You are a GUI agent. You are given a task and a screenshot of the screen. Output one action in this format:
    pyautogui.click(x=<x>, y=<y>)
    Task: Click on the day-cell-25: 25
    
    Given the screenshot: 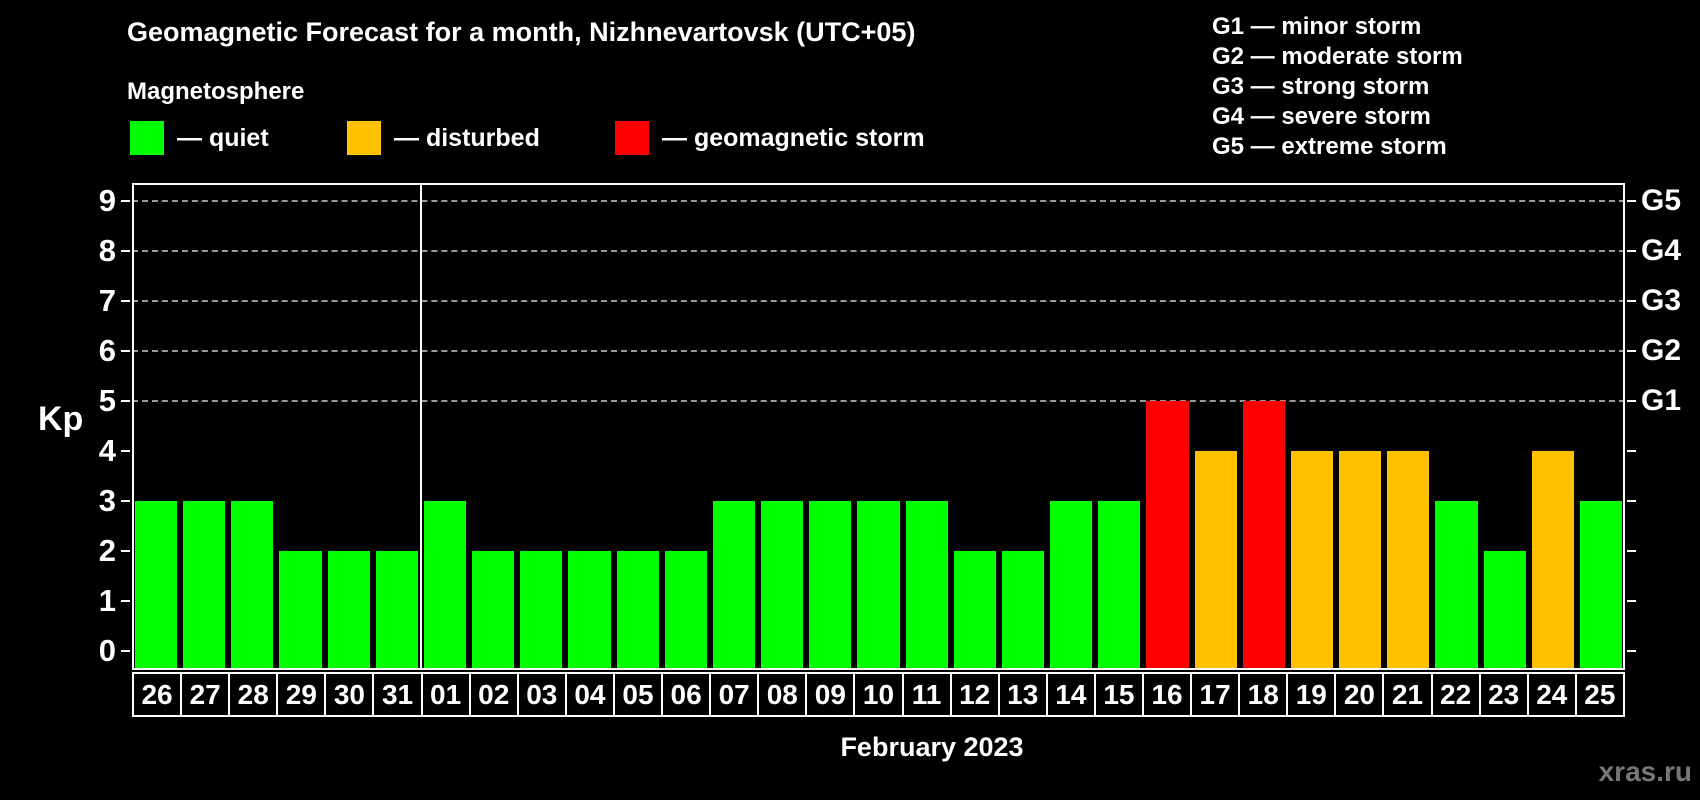 What is the action you would take?
    pyautogui.click(x=1598, y=694)
    